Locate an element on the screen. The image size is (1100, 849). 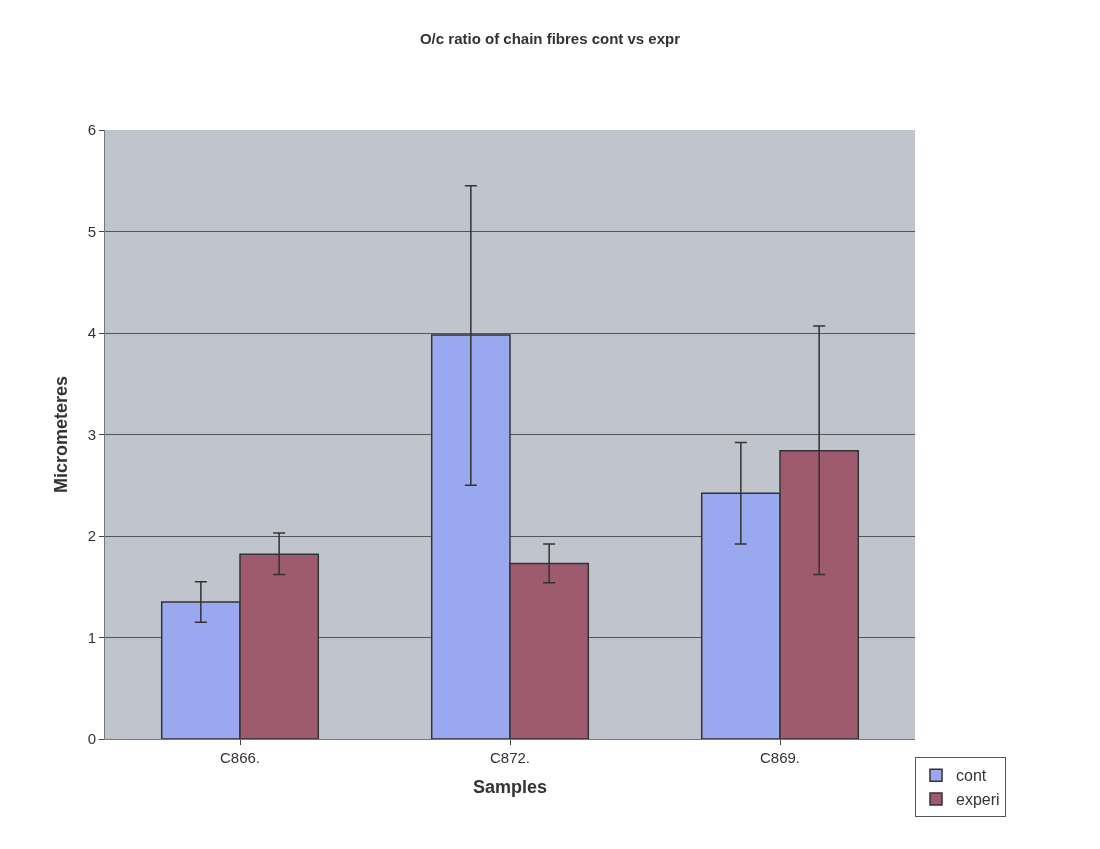
y-tick-label: 4 is located at coordinates (91, 333).